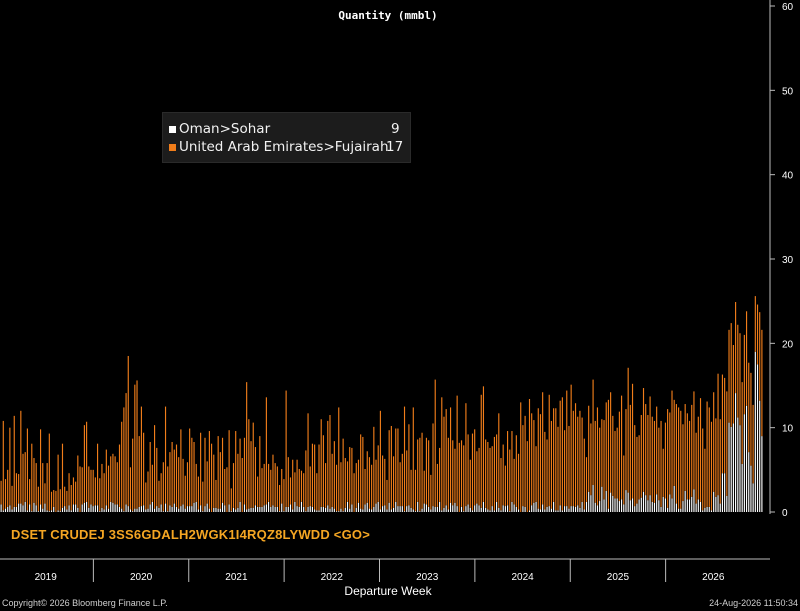 Image resolution: width=800 pixels, height=611 pixels. Describe the element at coordinates (781, 259) in the screenshot. I see `y-axis: 0 10 20 30 40 50 60` at that location.